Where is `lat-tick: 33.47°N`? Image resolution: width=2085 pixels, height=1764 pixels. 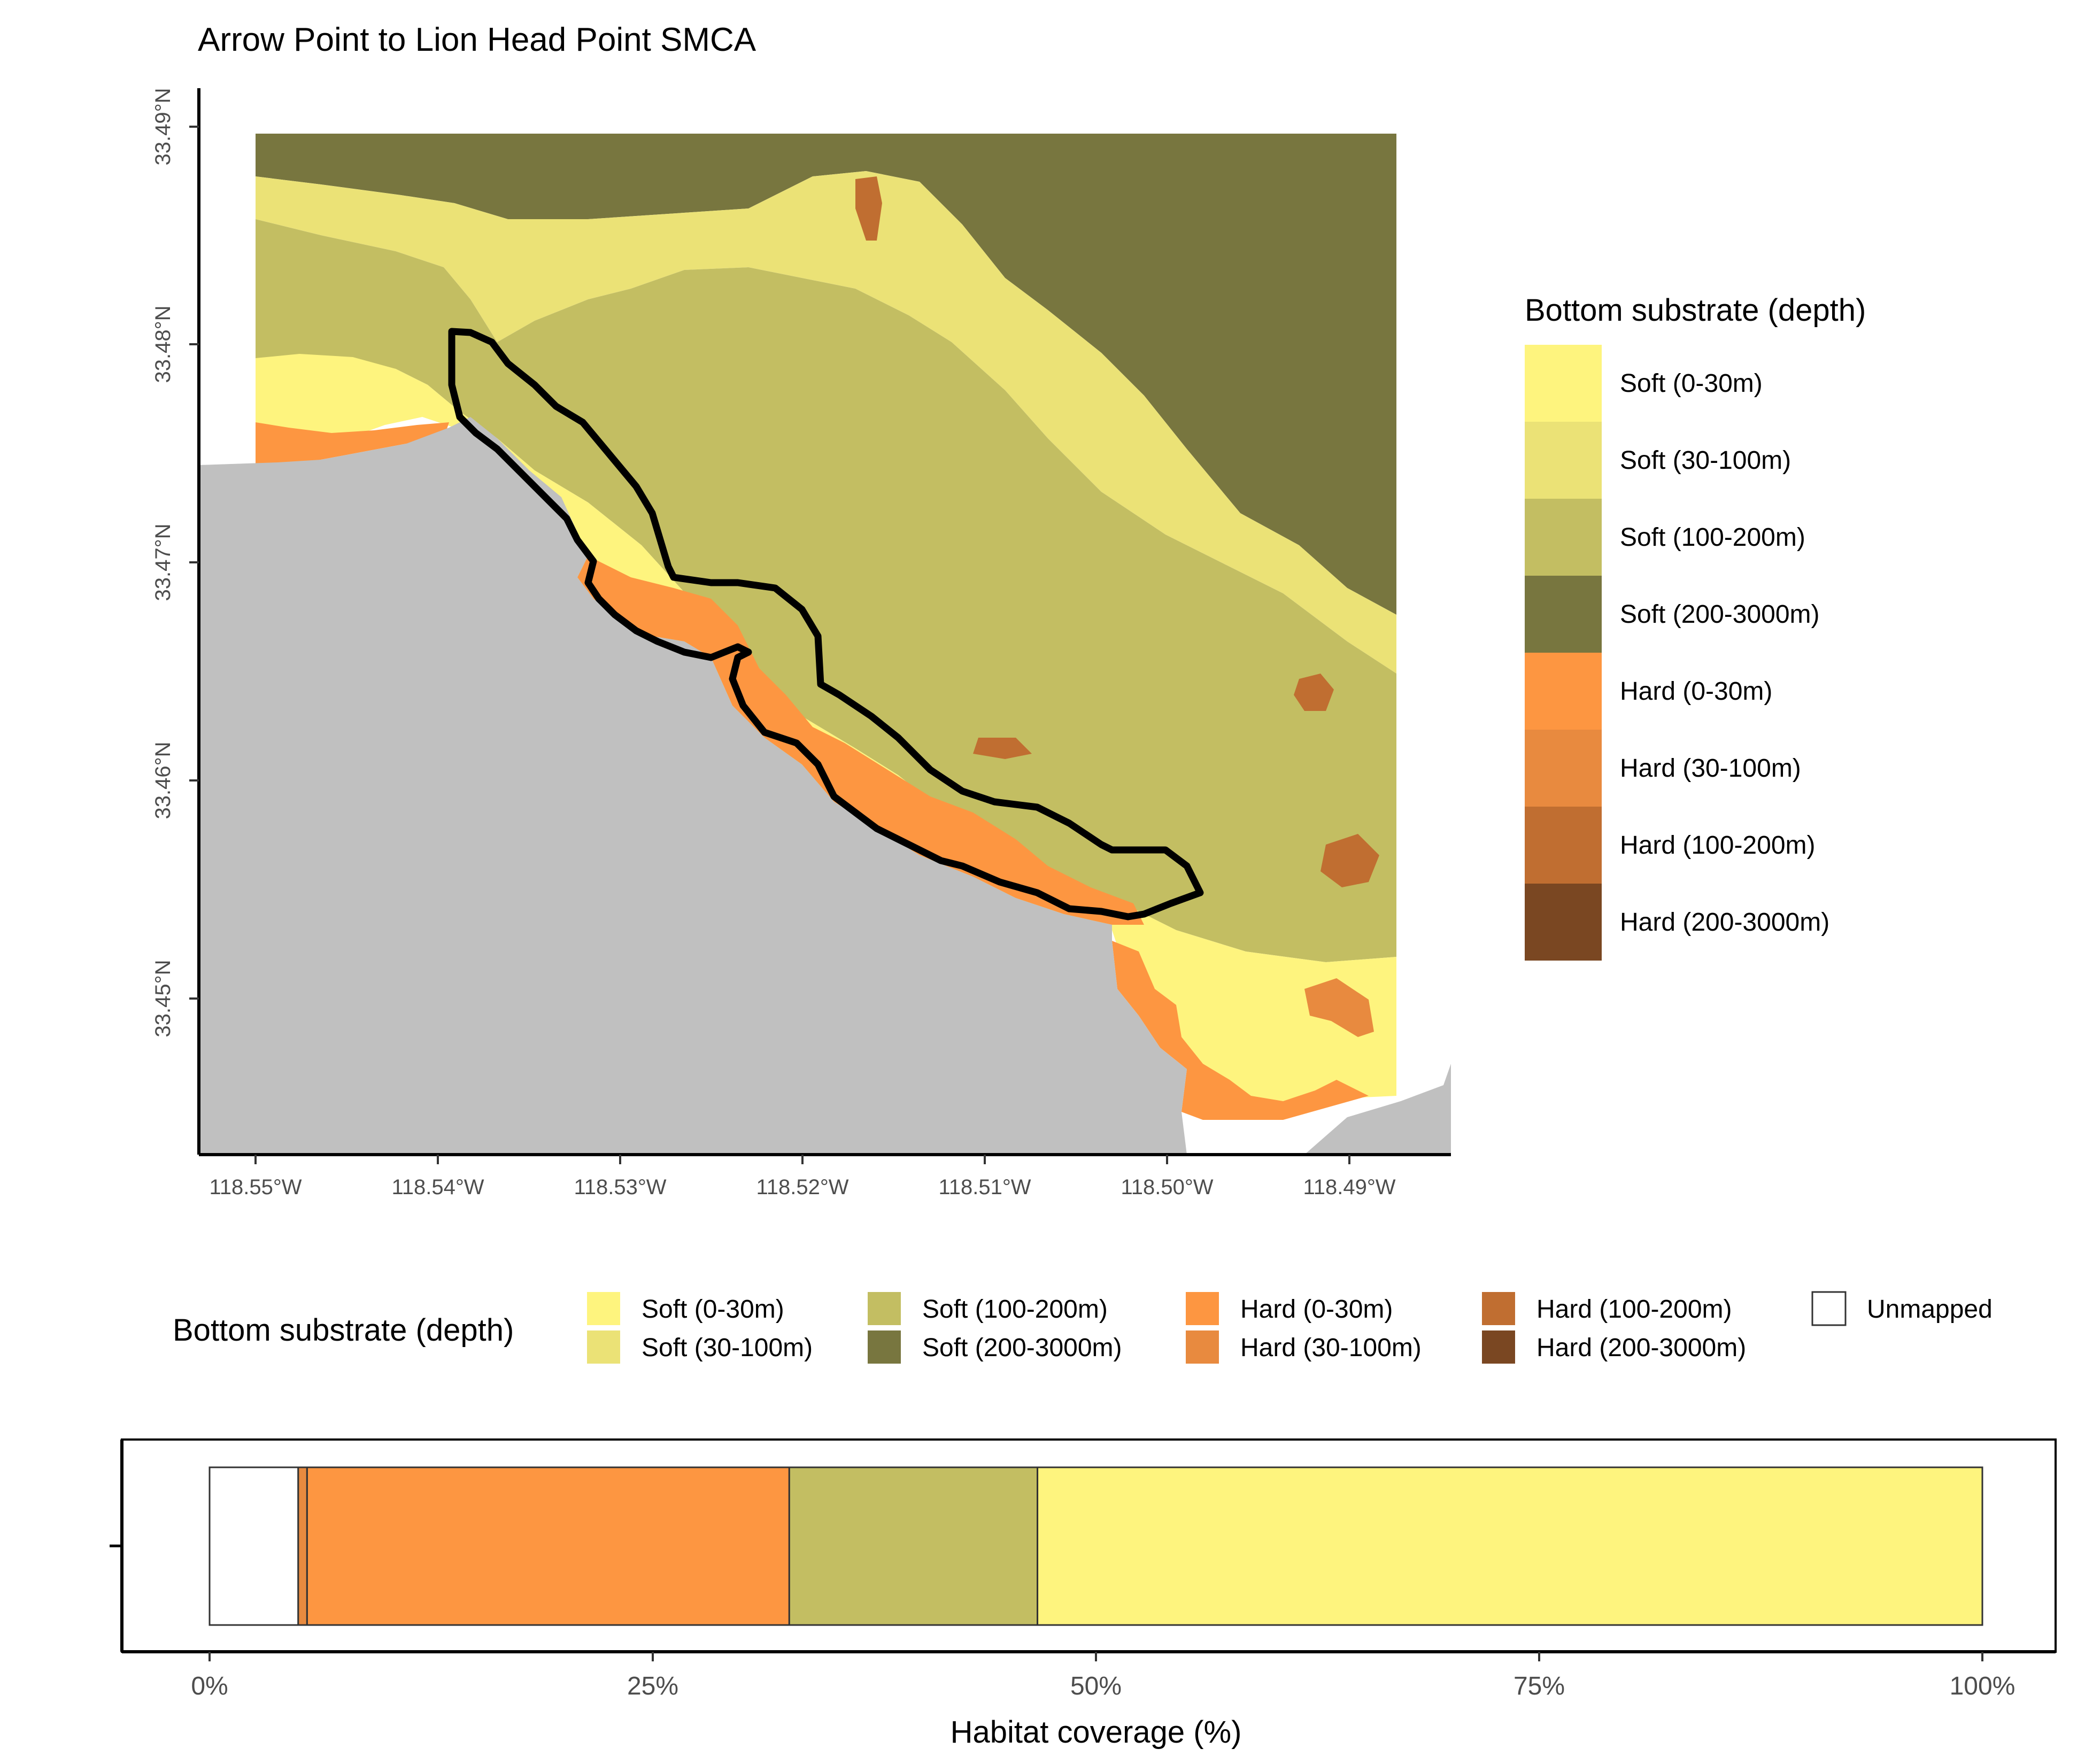 lat-tick: 33.47°N is located at coordinates (175, 562).